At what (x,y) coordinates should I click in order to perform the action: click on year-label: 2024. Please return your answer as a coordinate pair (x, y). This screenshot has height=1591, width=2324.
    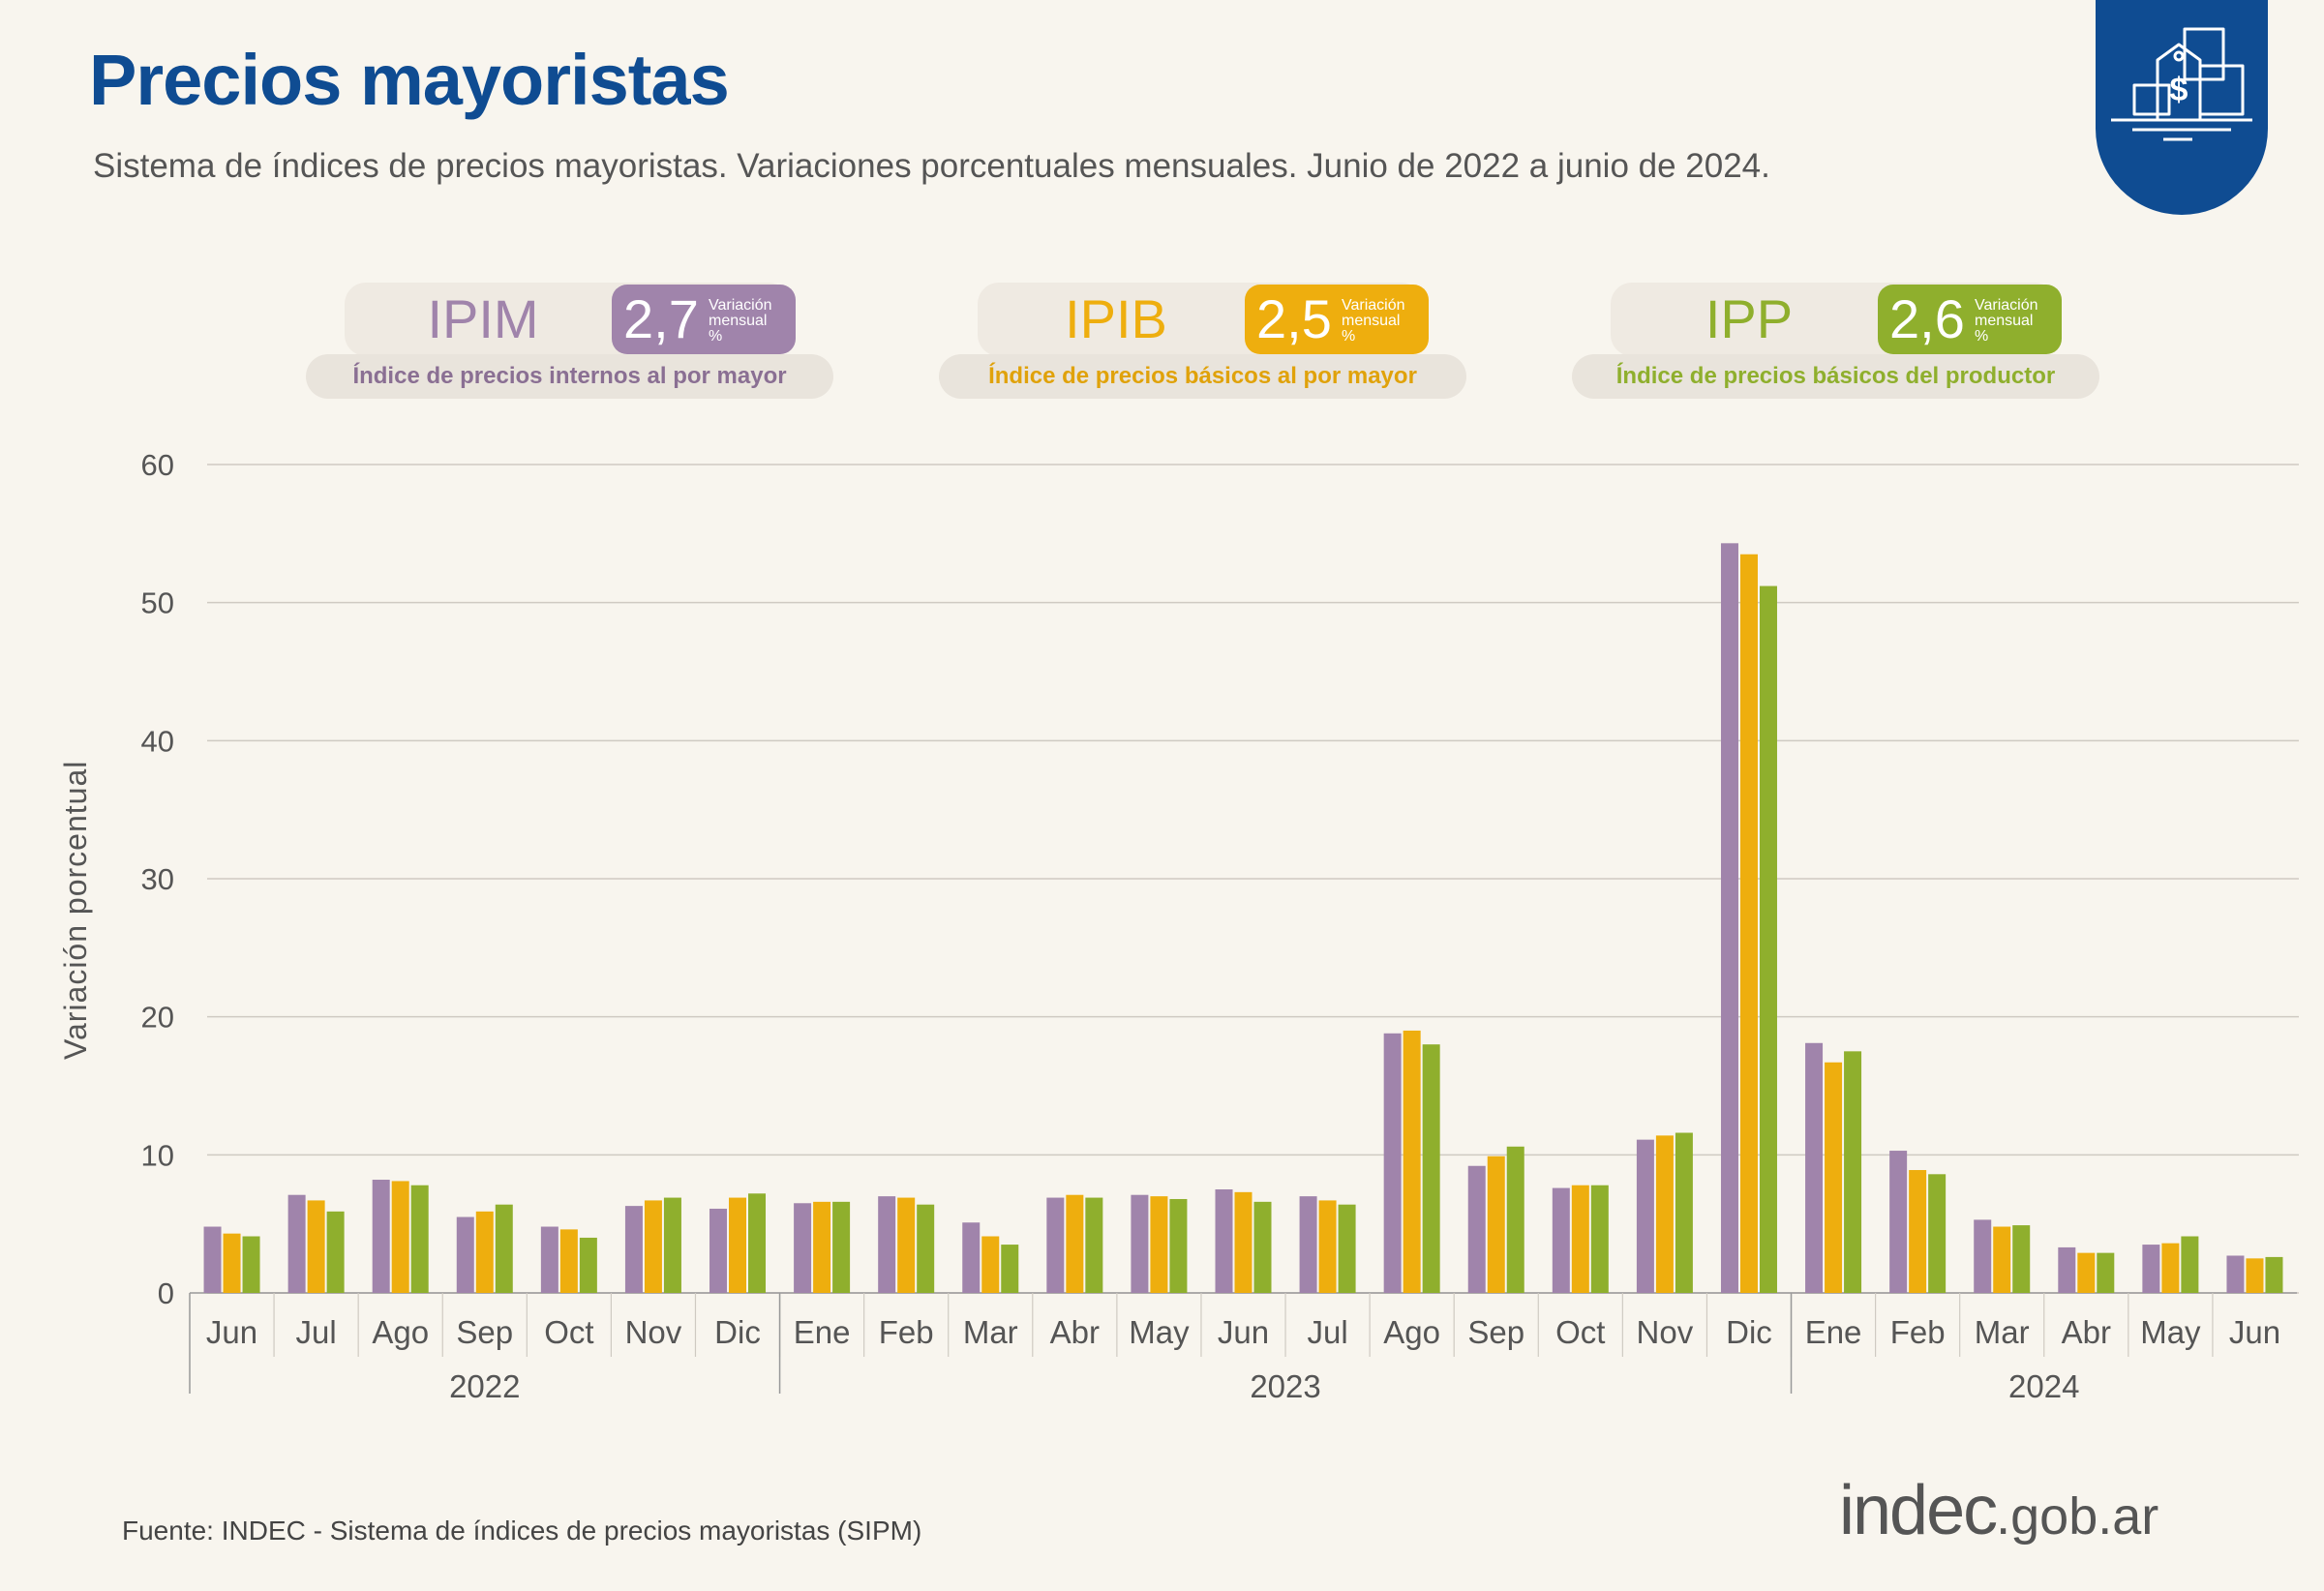
    Looking at the image, I should click on (2043, 1386).